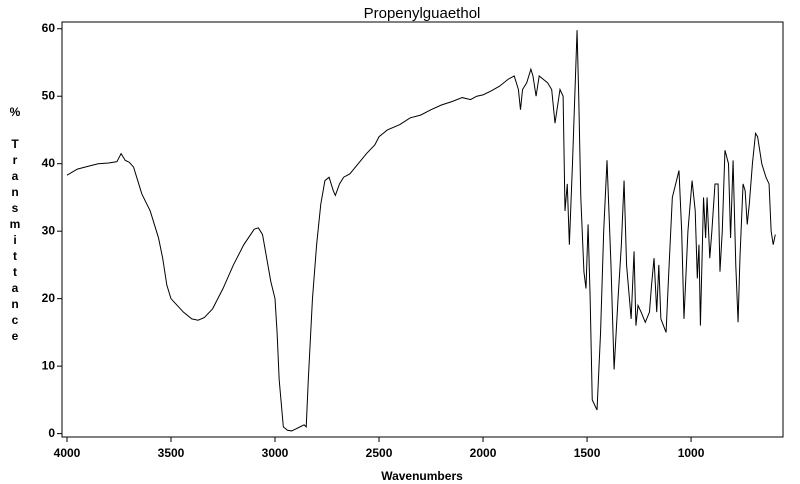  What do you see at coordinates (49, 163) in the screenshot?
I see `y-tick-label: 40` at bounding box center [49, 163].